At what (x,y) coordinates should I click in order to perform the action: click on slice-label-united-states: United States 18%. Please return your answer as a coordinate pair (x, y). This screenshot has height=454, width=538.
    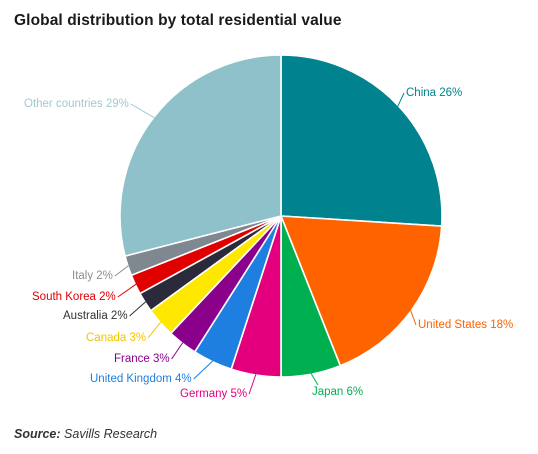
    Looking at the image, I should click on (465, 325).